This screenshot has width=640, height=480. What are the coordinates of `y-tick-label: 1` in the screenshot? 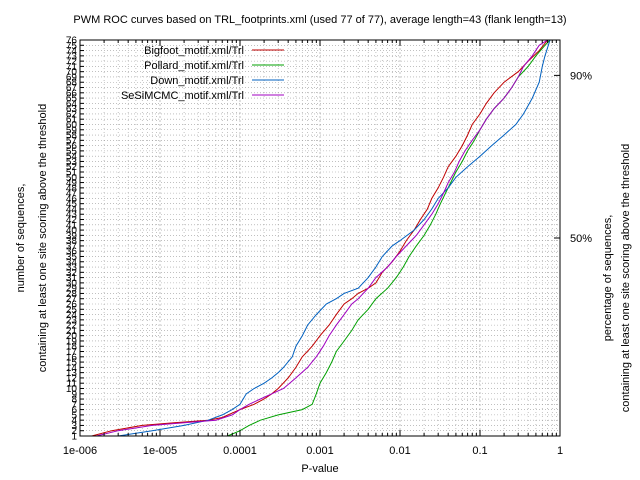 It's located at (74, 437).